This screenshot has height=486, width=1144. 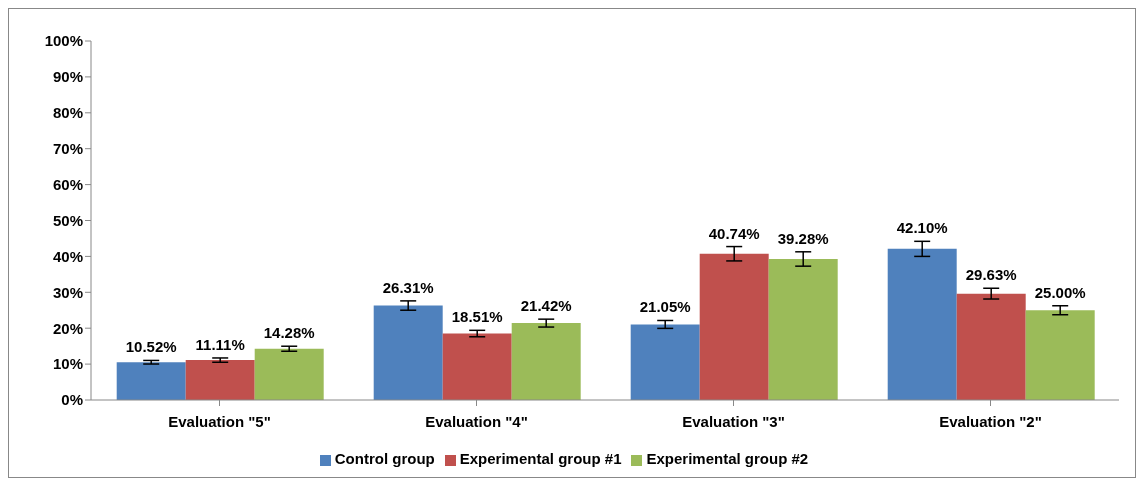 I want to click on data-label: 39.28%, so click(x=803, y=238).